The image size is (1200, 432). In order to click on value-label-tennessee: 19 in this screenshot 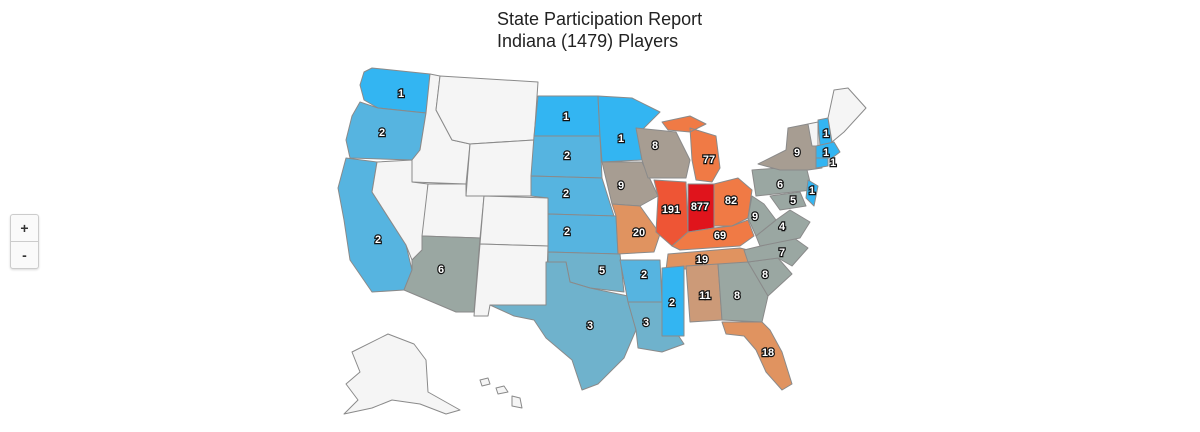, I will do `click(702, 260)`.